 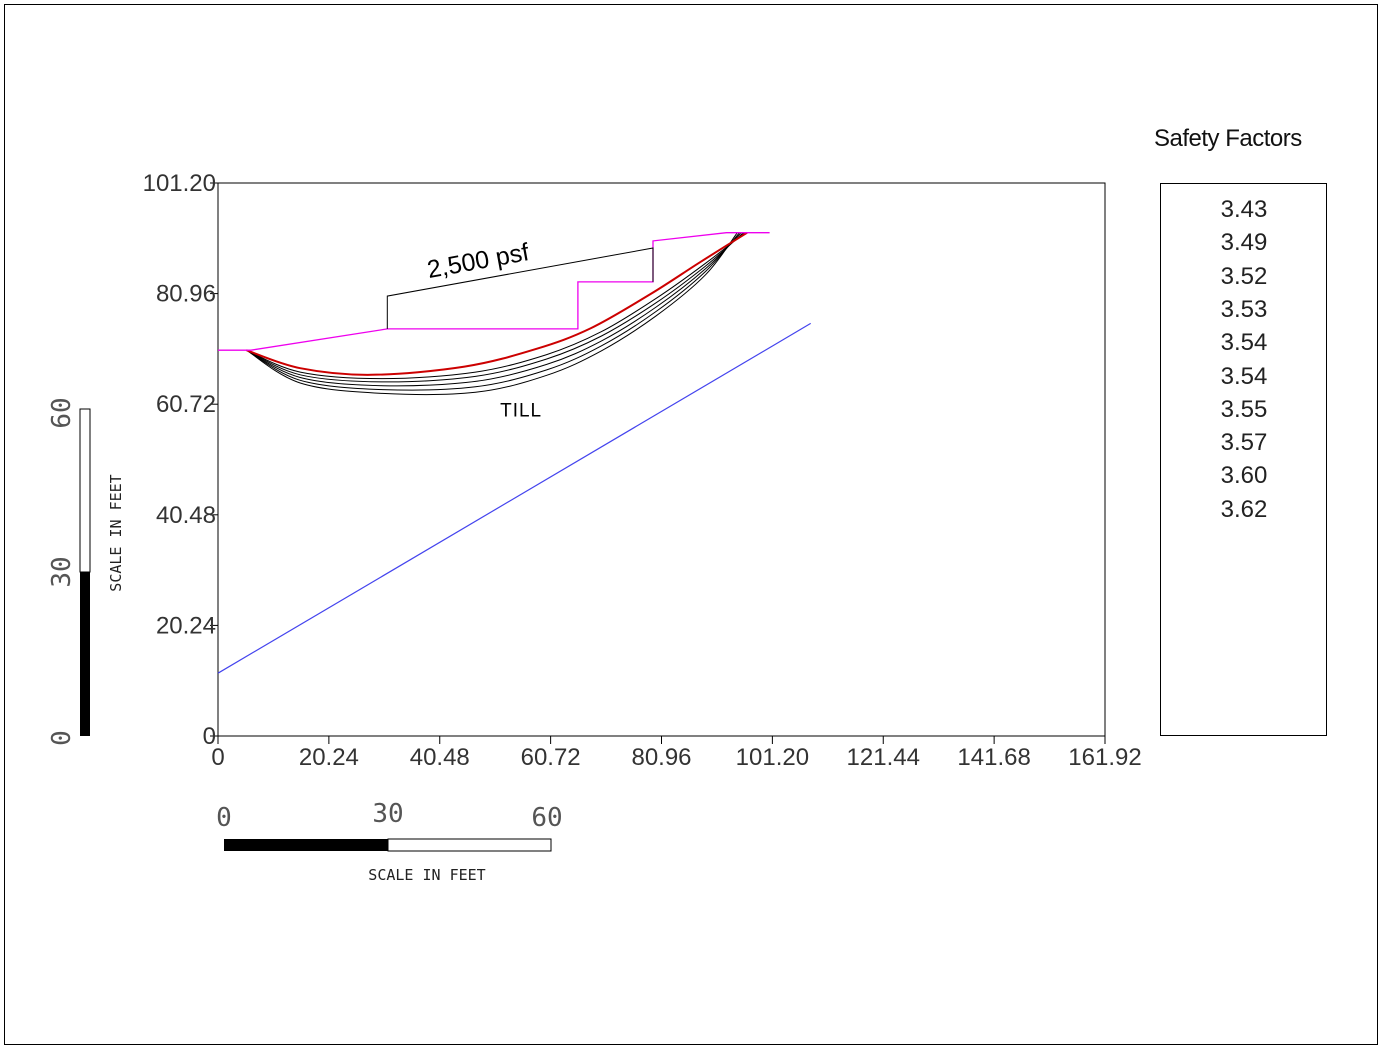 I want to click on safety-factors-box: 3.43 3.49 3.52 3.53 3.54 3.54 3.55 3.57 3.60 3.62, so click(x=1243, y=459).